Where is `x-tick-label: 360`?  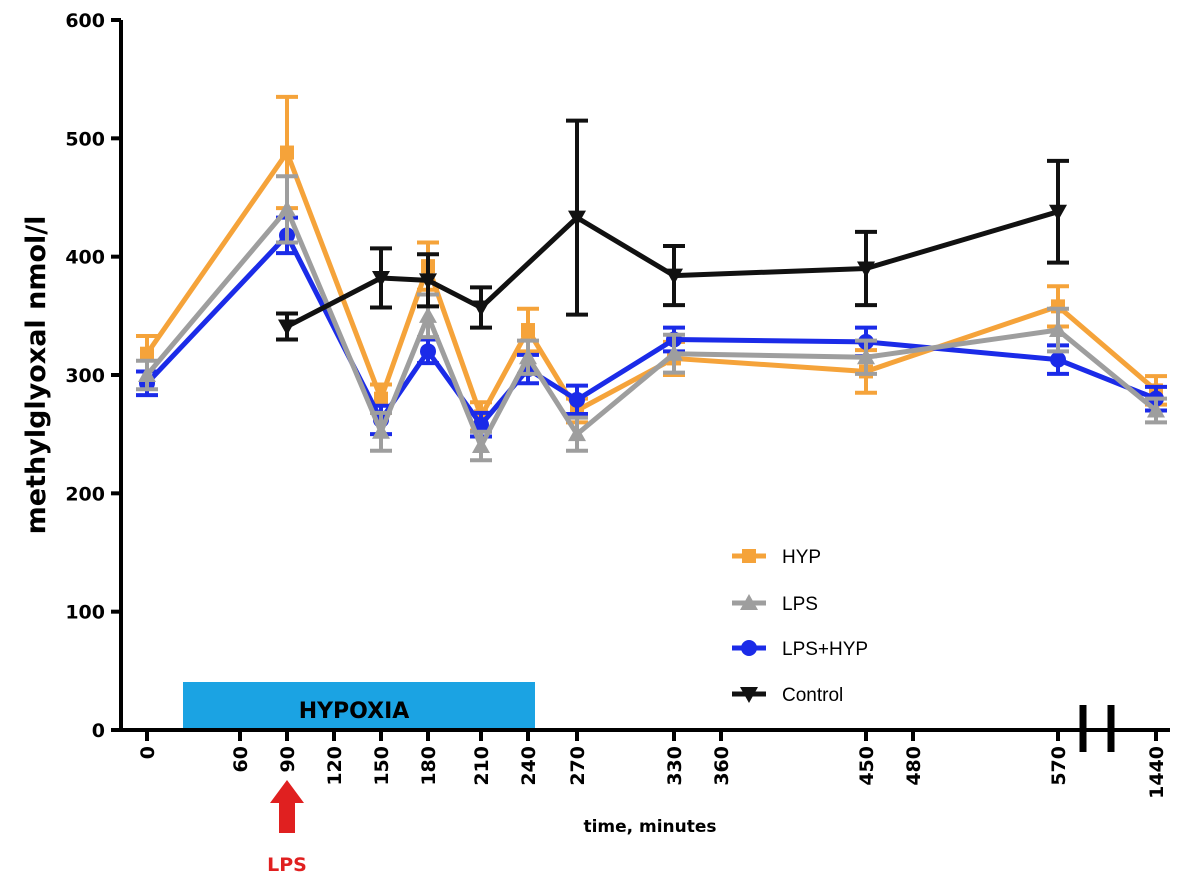
x-tick-label: 360 is located at coordinates (722, 766).